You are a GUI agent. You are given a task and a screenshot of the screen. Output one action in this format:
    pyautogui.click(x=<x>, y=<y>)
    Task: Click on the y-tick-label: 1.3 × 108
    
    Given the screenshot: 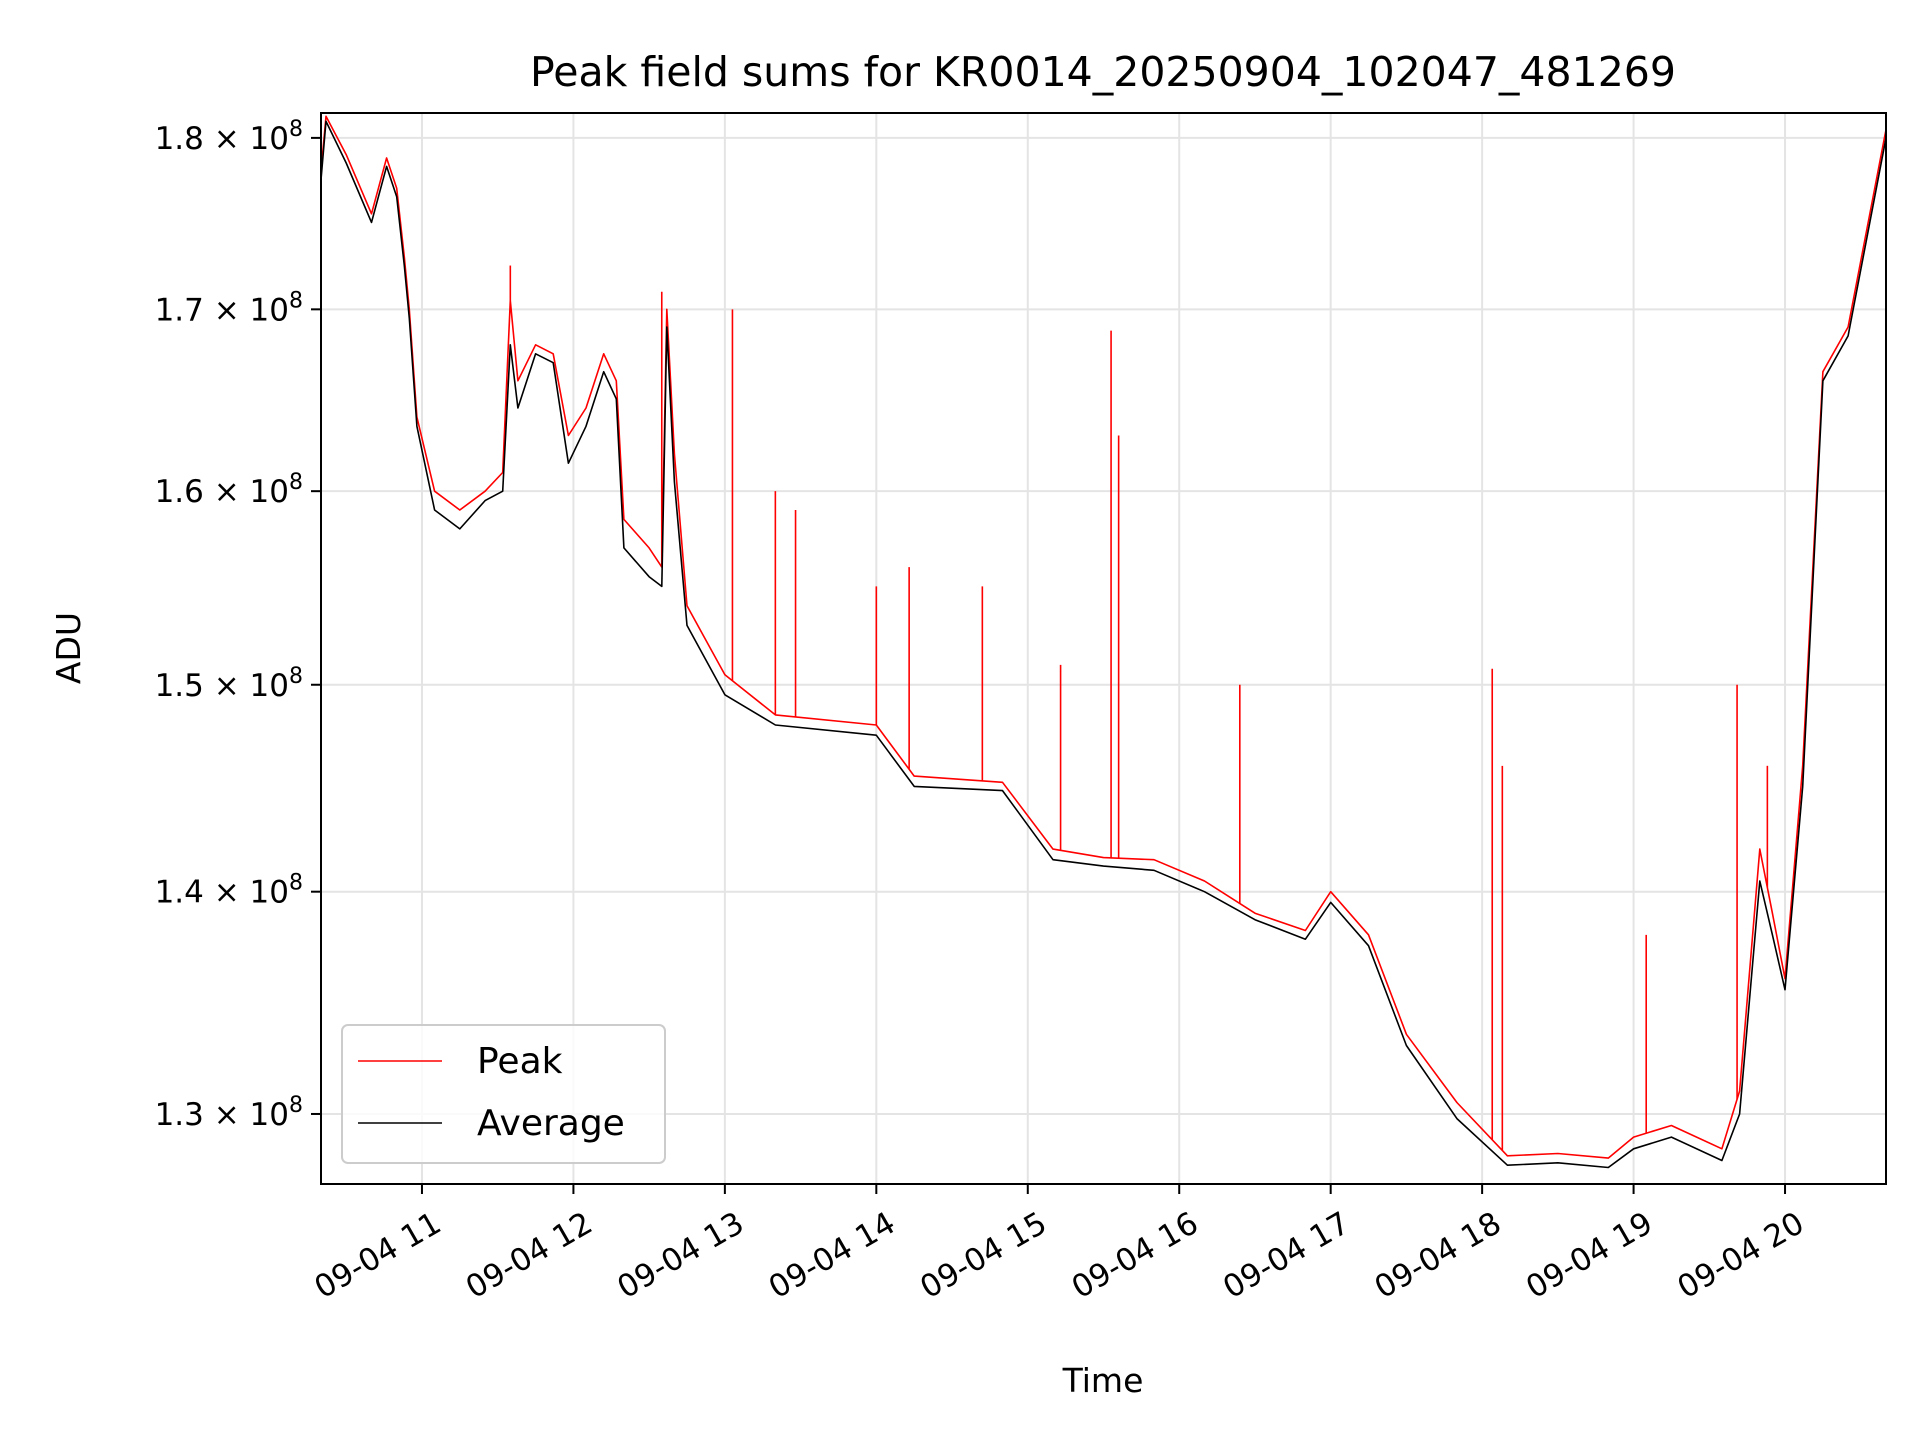 What is the action you would take?
    pyautogui.click(x=229, y=1113)
    